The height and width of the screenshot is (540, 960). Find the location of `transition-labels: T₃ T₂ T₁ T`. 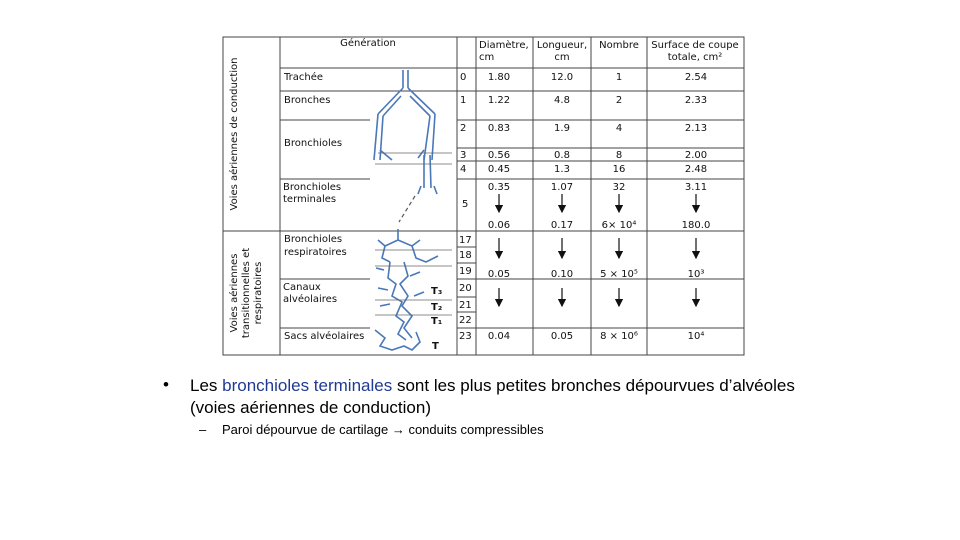

transition-labels: T₃ T₂ T₁ T is located at coordinates (436, 319).